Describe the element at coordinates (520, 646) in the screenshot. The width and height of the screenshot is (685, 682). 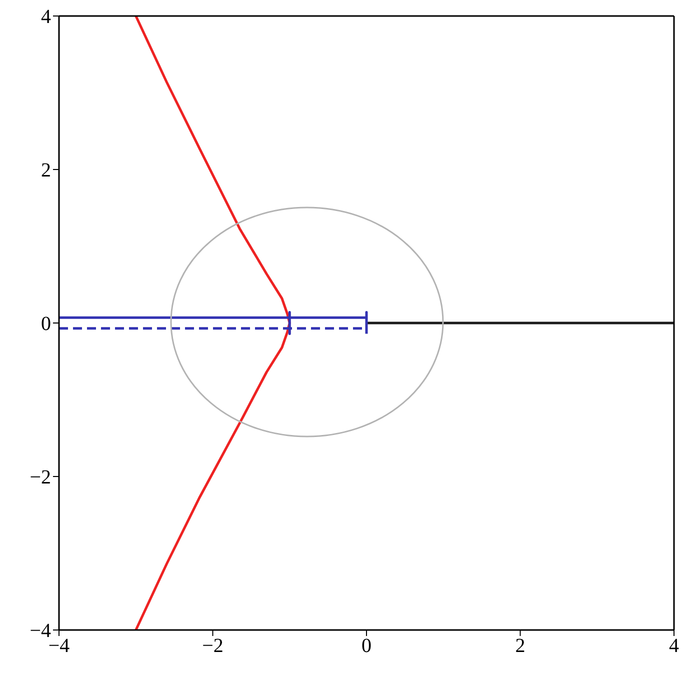
I see `x-tick-label: 2` at that location.